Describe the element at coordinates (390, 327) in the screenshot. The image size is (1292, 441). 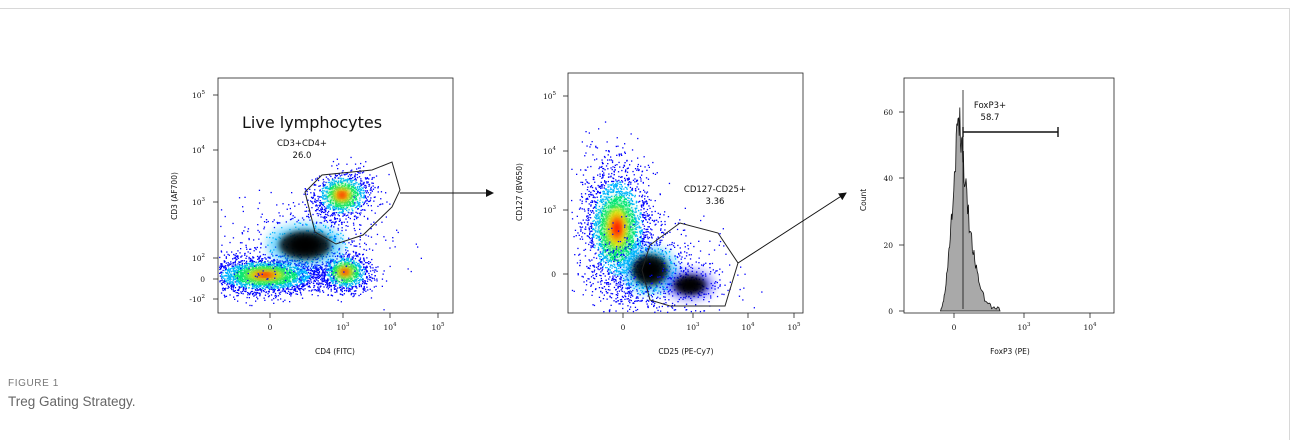
I see `x-tick-label: 104` at that location.